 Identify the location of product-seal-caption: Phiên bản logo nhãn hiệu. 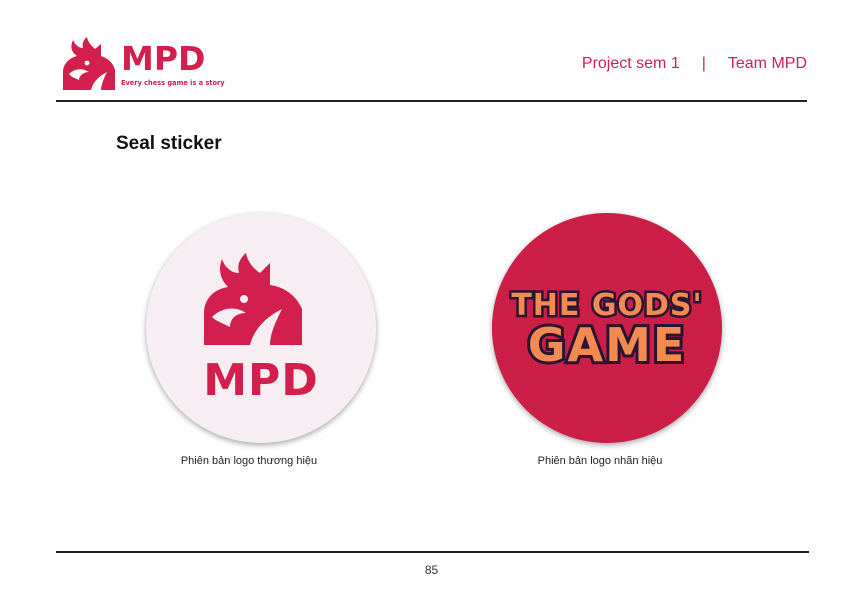
(600, 461).